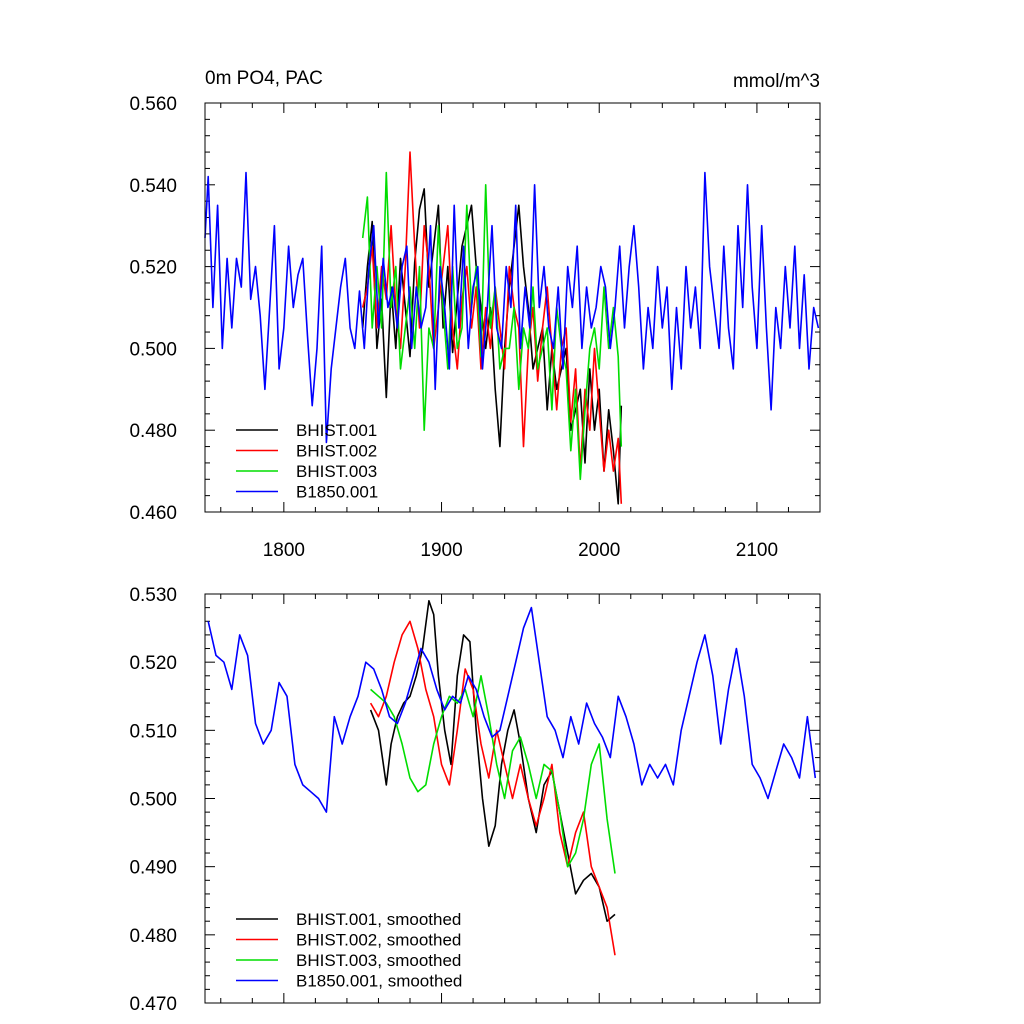 This screenshot has width=1024, height=1024. Describe the element at coordinates (153, 1004) in the screenshot. I see `y-tick-label: 0.470` at that location.